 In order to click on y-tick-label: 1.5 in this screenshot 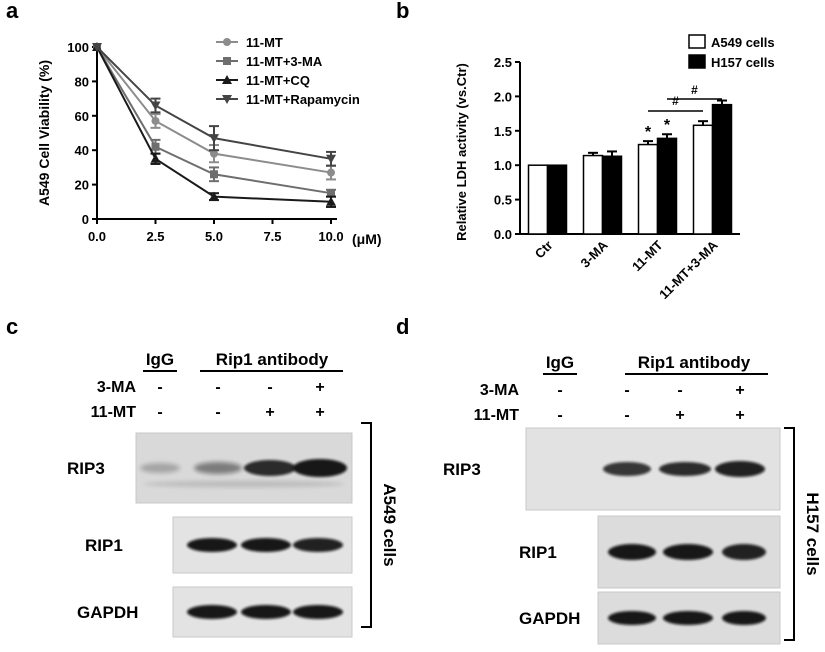, I will do `click(503, 131)`.